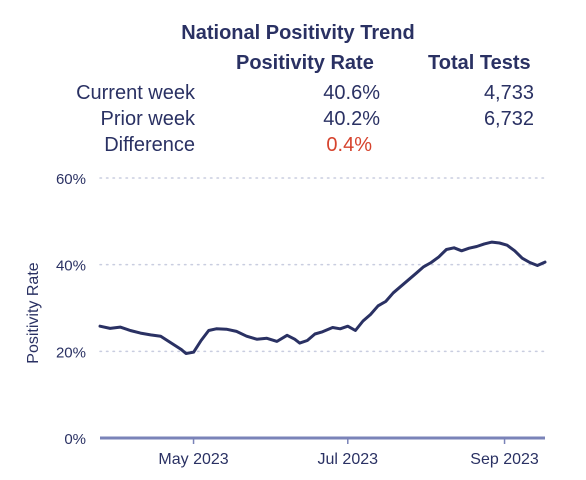  Describe the element at coordinates (351, 93) in the screenshot. I see `current-week-rate: 40.6%` at that location.